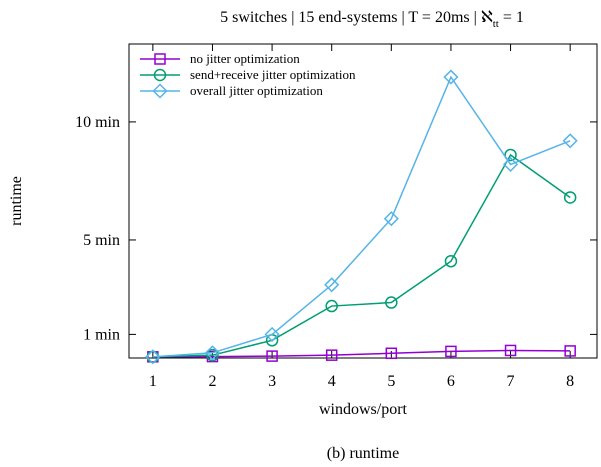 The height and width of the screenshot is (467, 601). Describe the element at coordinates (451, 381) in the screenshot. I see `x-tick-label: 6` at that location.